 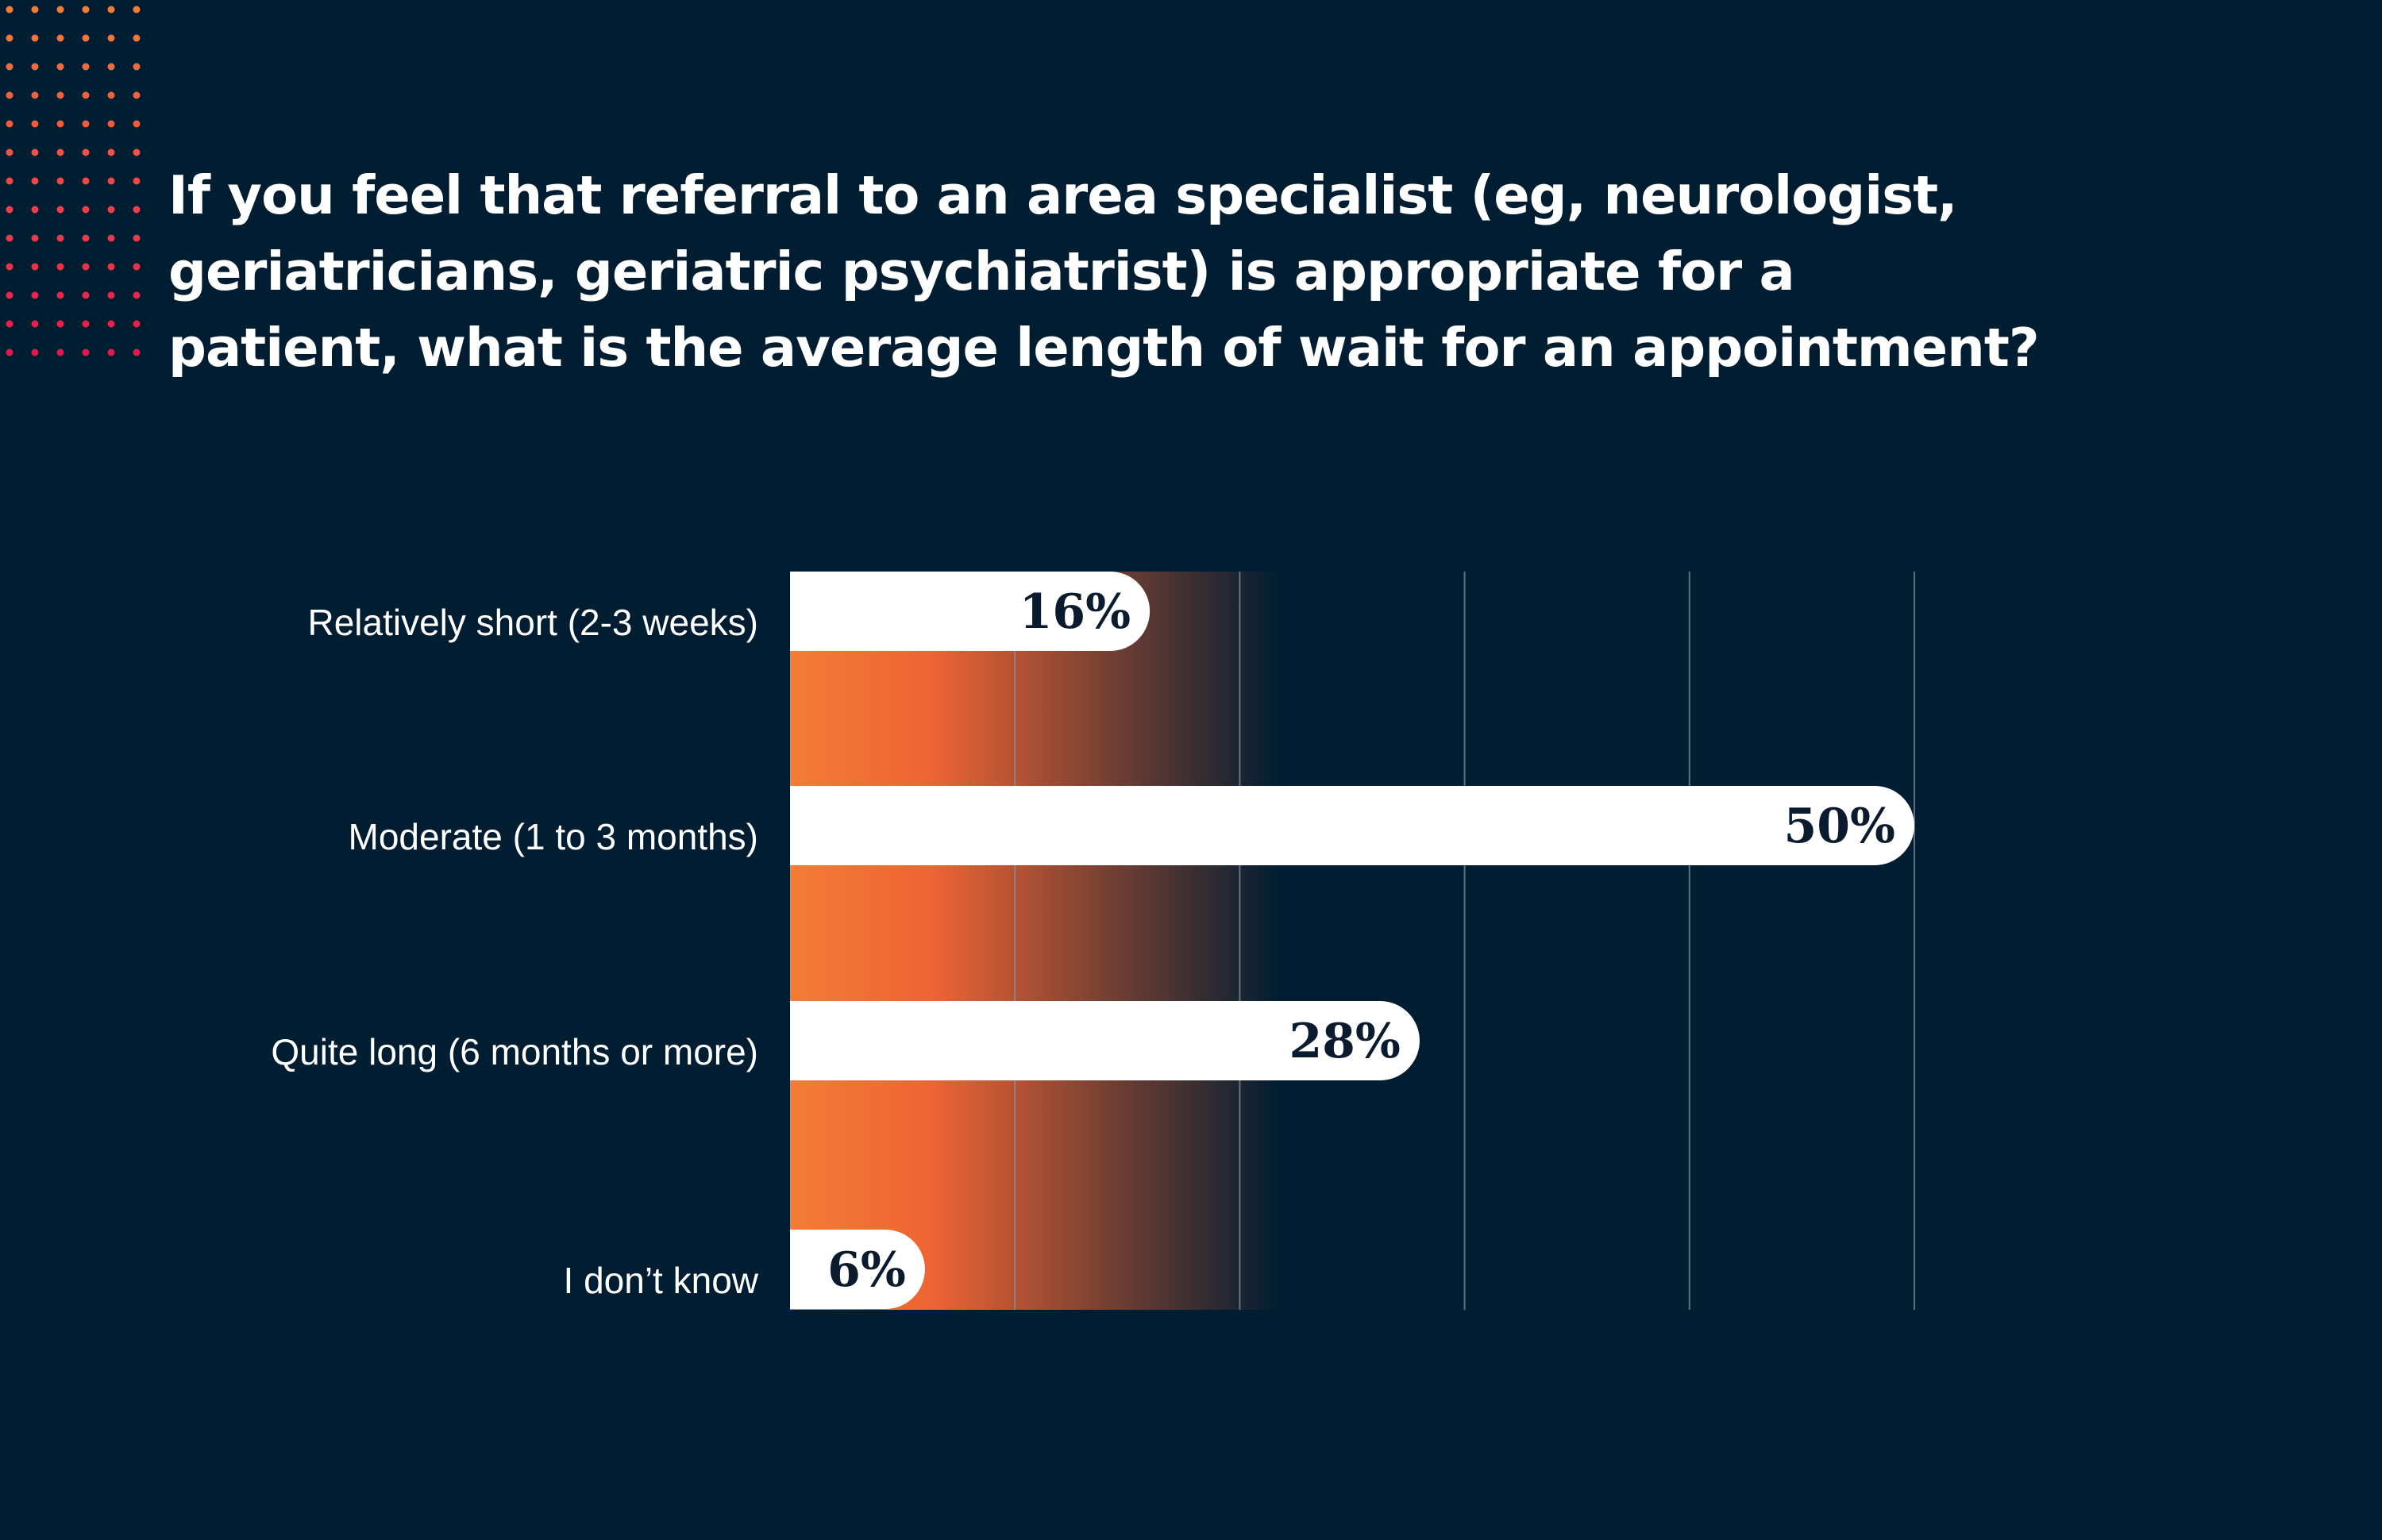 What do you see at coordinates (514, 1051) in the screenshot?
I see `category-label-2: Quite long (6 months or more)` at bounding box center [514, 1051].